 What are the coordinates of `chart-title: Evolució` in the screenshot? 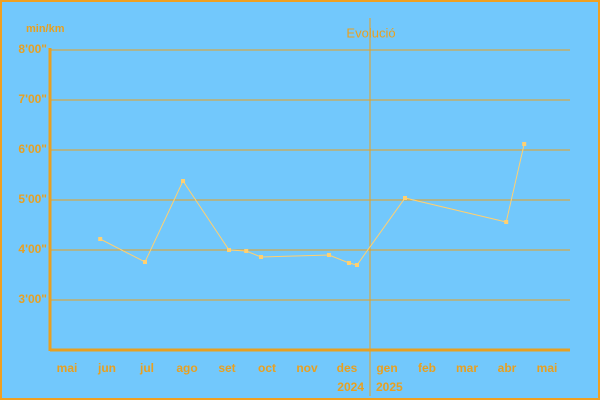 It's located at (370, 32).